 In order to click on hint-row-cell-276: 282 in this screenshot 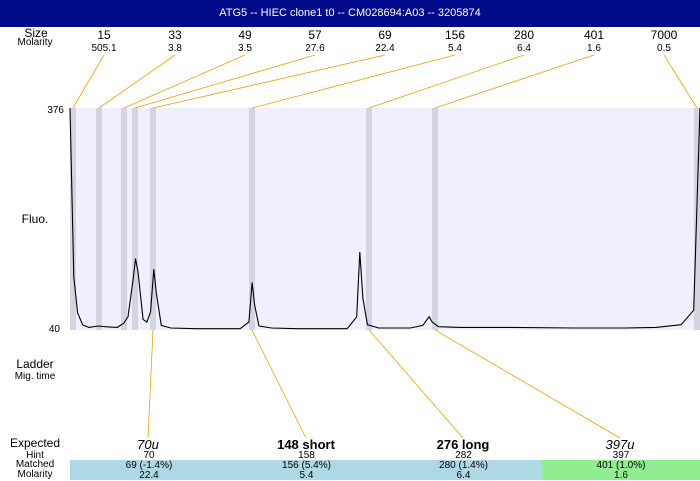, I will do `click(463, 455)`.